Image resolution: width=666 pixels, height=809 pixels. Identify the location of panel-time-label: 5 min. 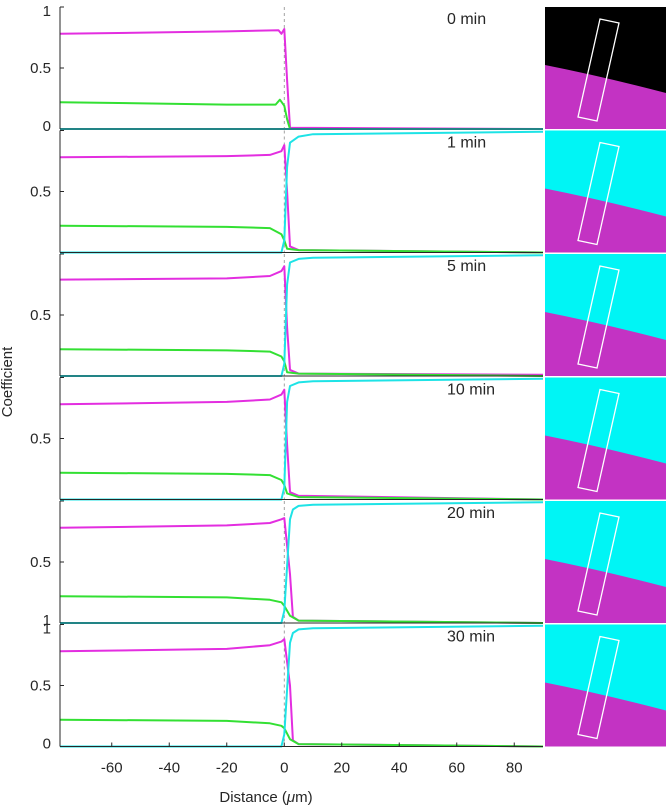
(466, 266).